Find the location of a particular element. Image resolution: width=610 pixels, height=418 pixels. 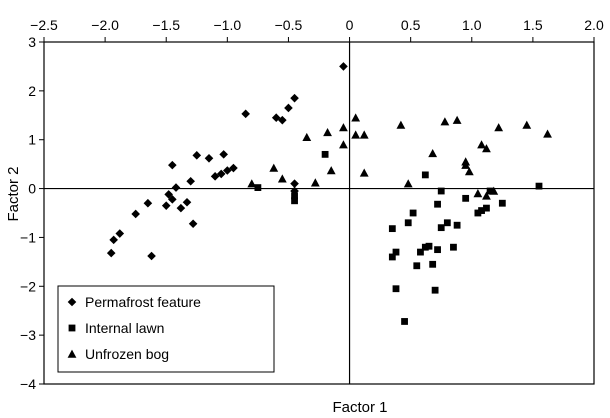

x-tick-label: −2.0 is located at coordinates (105, 25).